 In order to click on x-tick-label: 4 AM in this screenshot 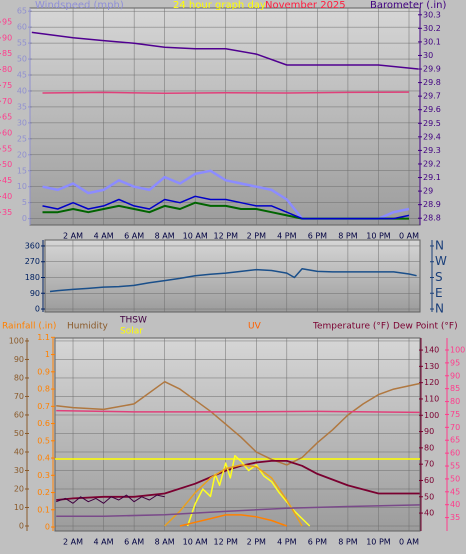, I will do `click(104, 236)`.